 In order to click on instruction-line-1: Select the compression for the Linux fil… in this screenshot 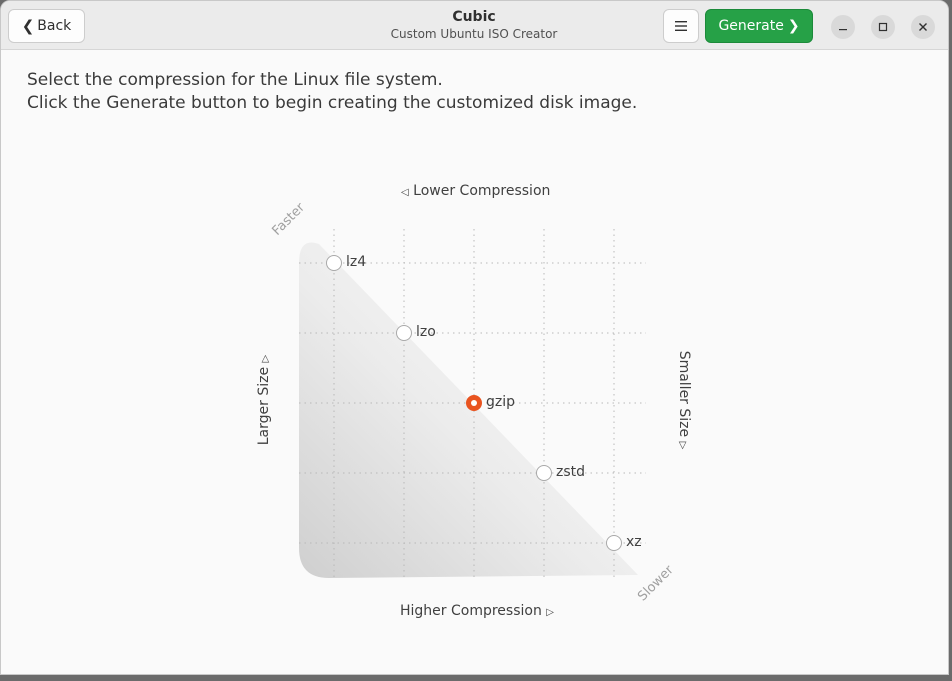, I will do `click(235, 80)`.